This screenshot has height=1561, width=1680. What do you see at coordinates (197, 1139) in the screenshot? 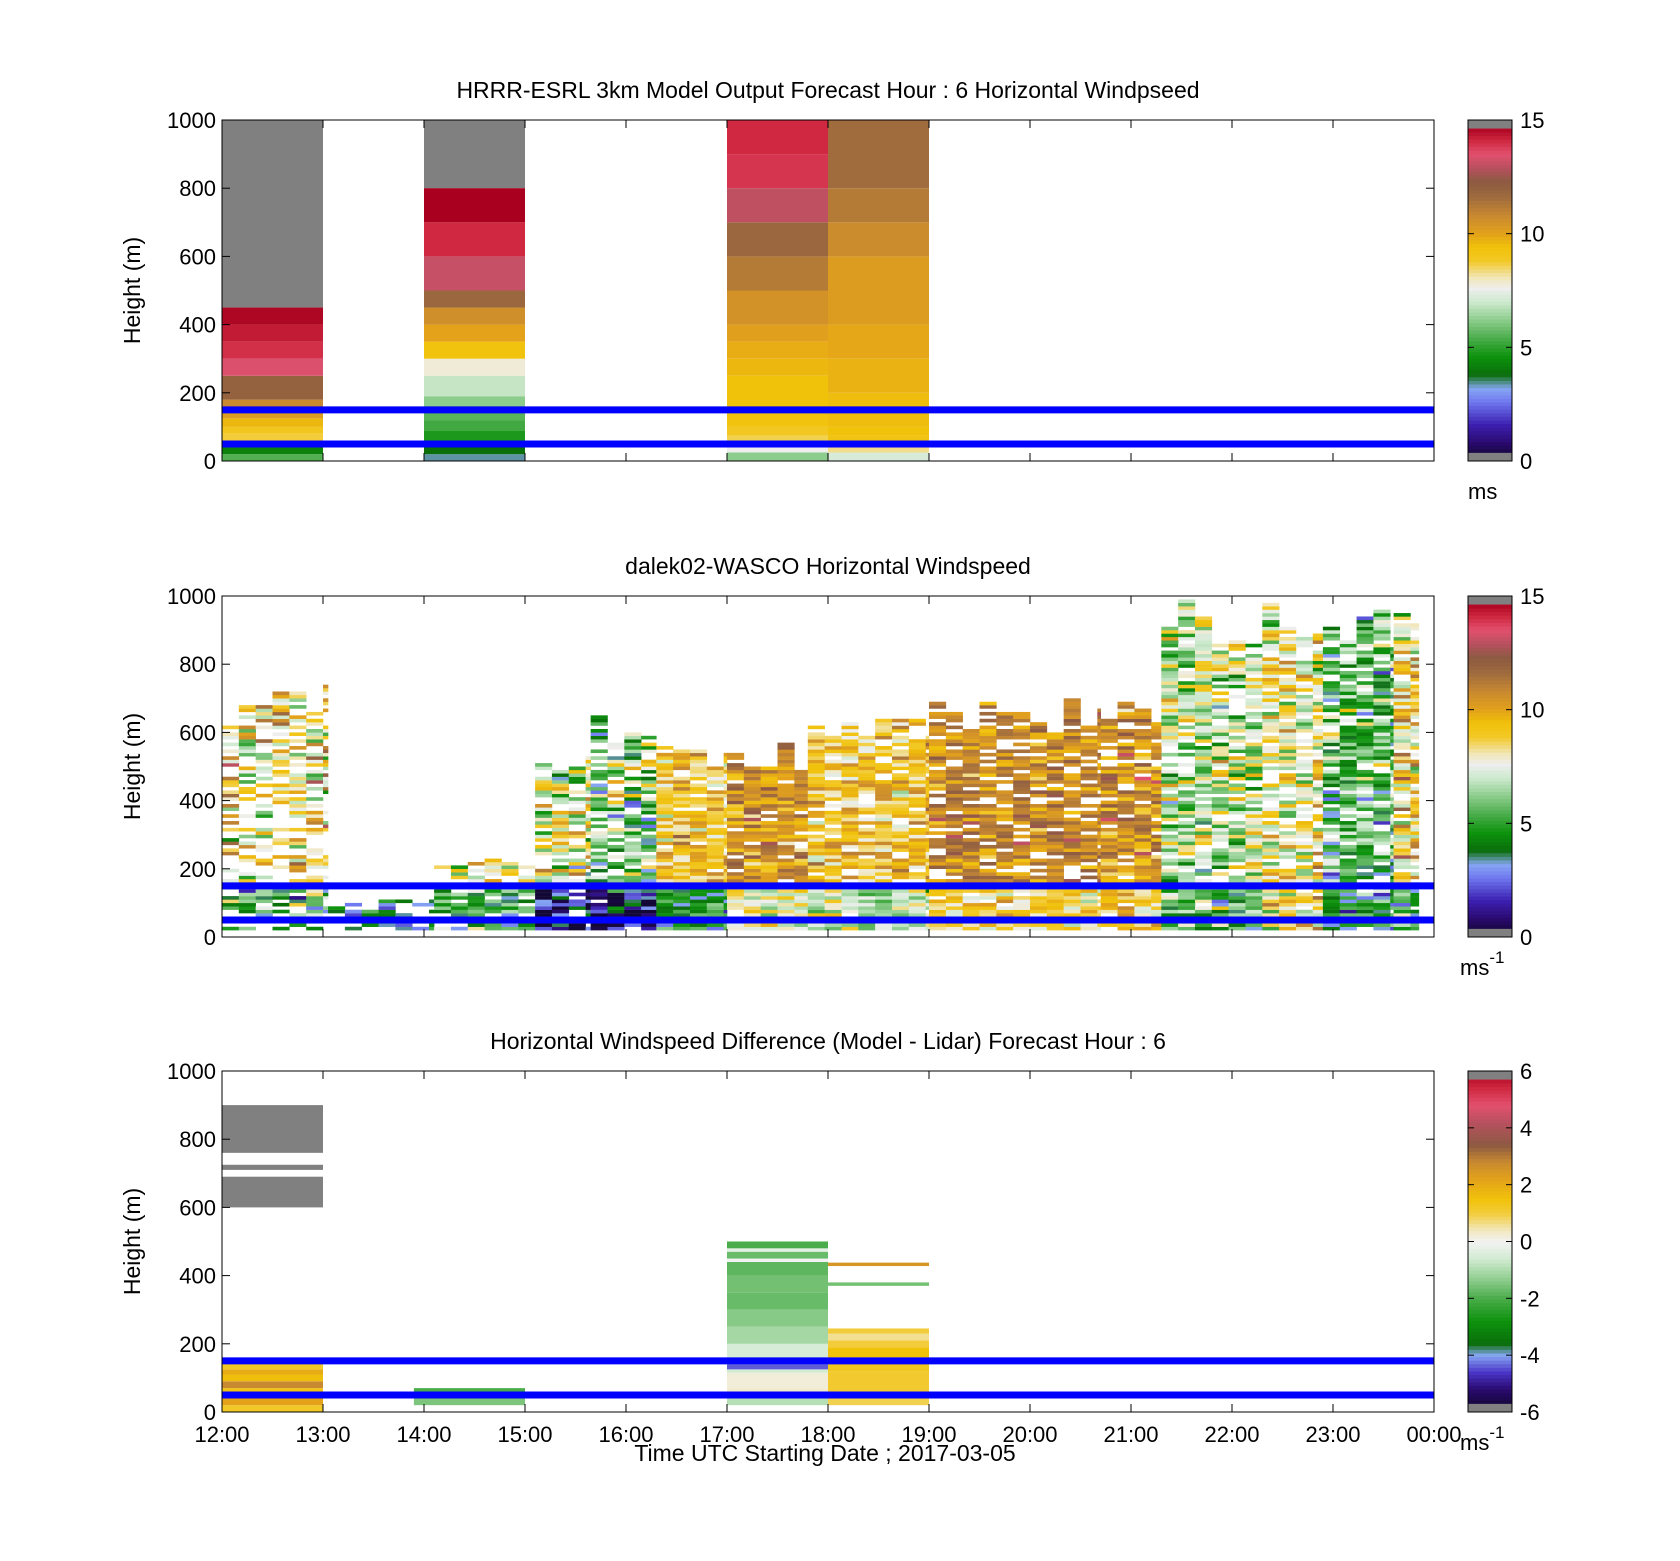
I see `y-tick-label: 800` at bounding box center [197, 1139].